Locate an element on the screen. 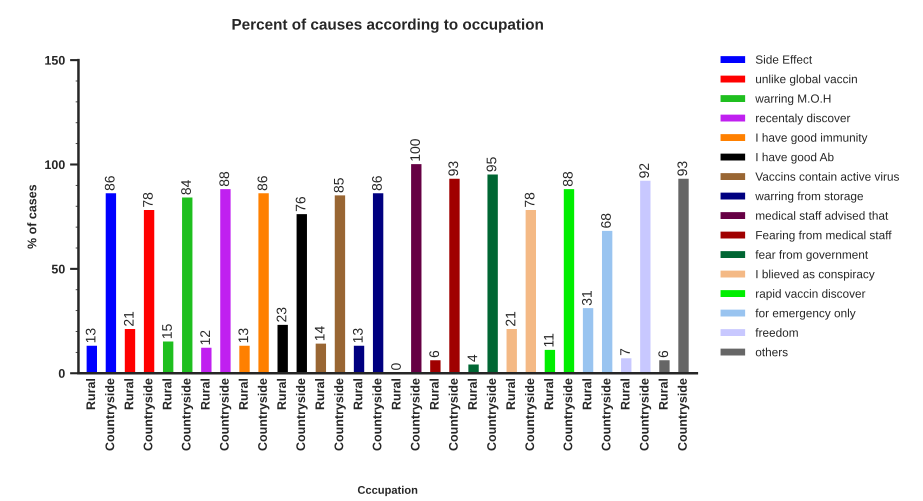  data-label: 76 is located at coordinates (301, 204).